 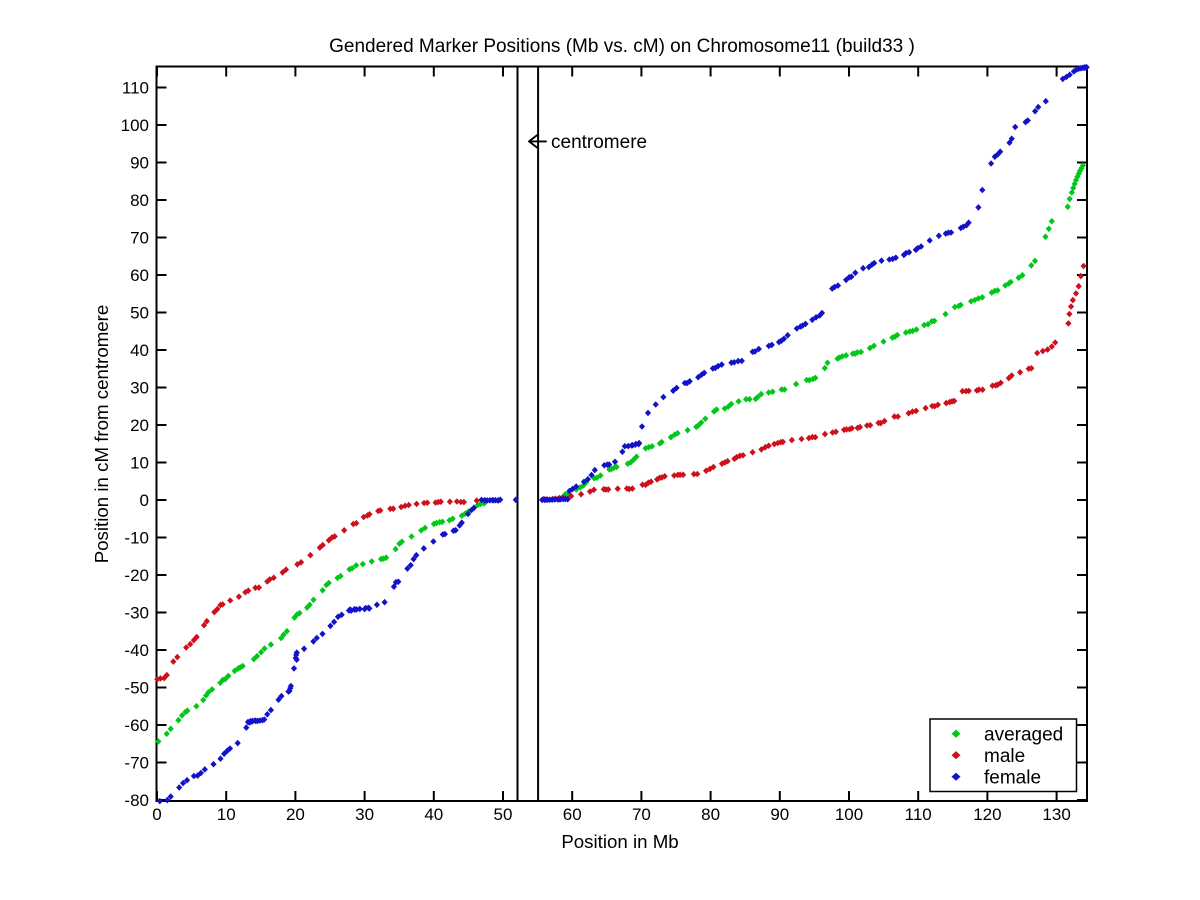 What do you see at coordinates (987, 814) in the screenshot?
I see `svg-text: 120` at bounding box center [987, 814].